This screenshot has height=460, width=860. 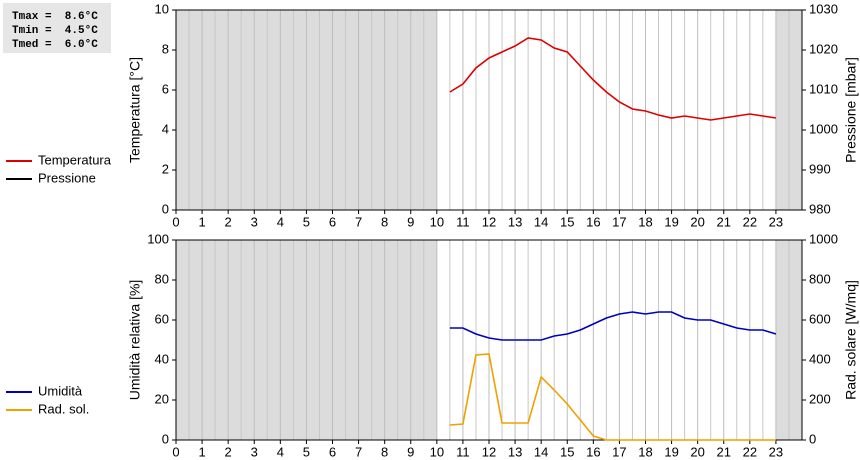 I want to click on stat: Tmax = 8.6°C, so click(x=55, y=17).